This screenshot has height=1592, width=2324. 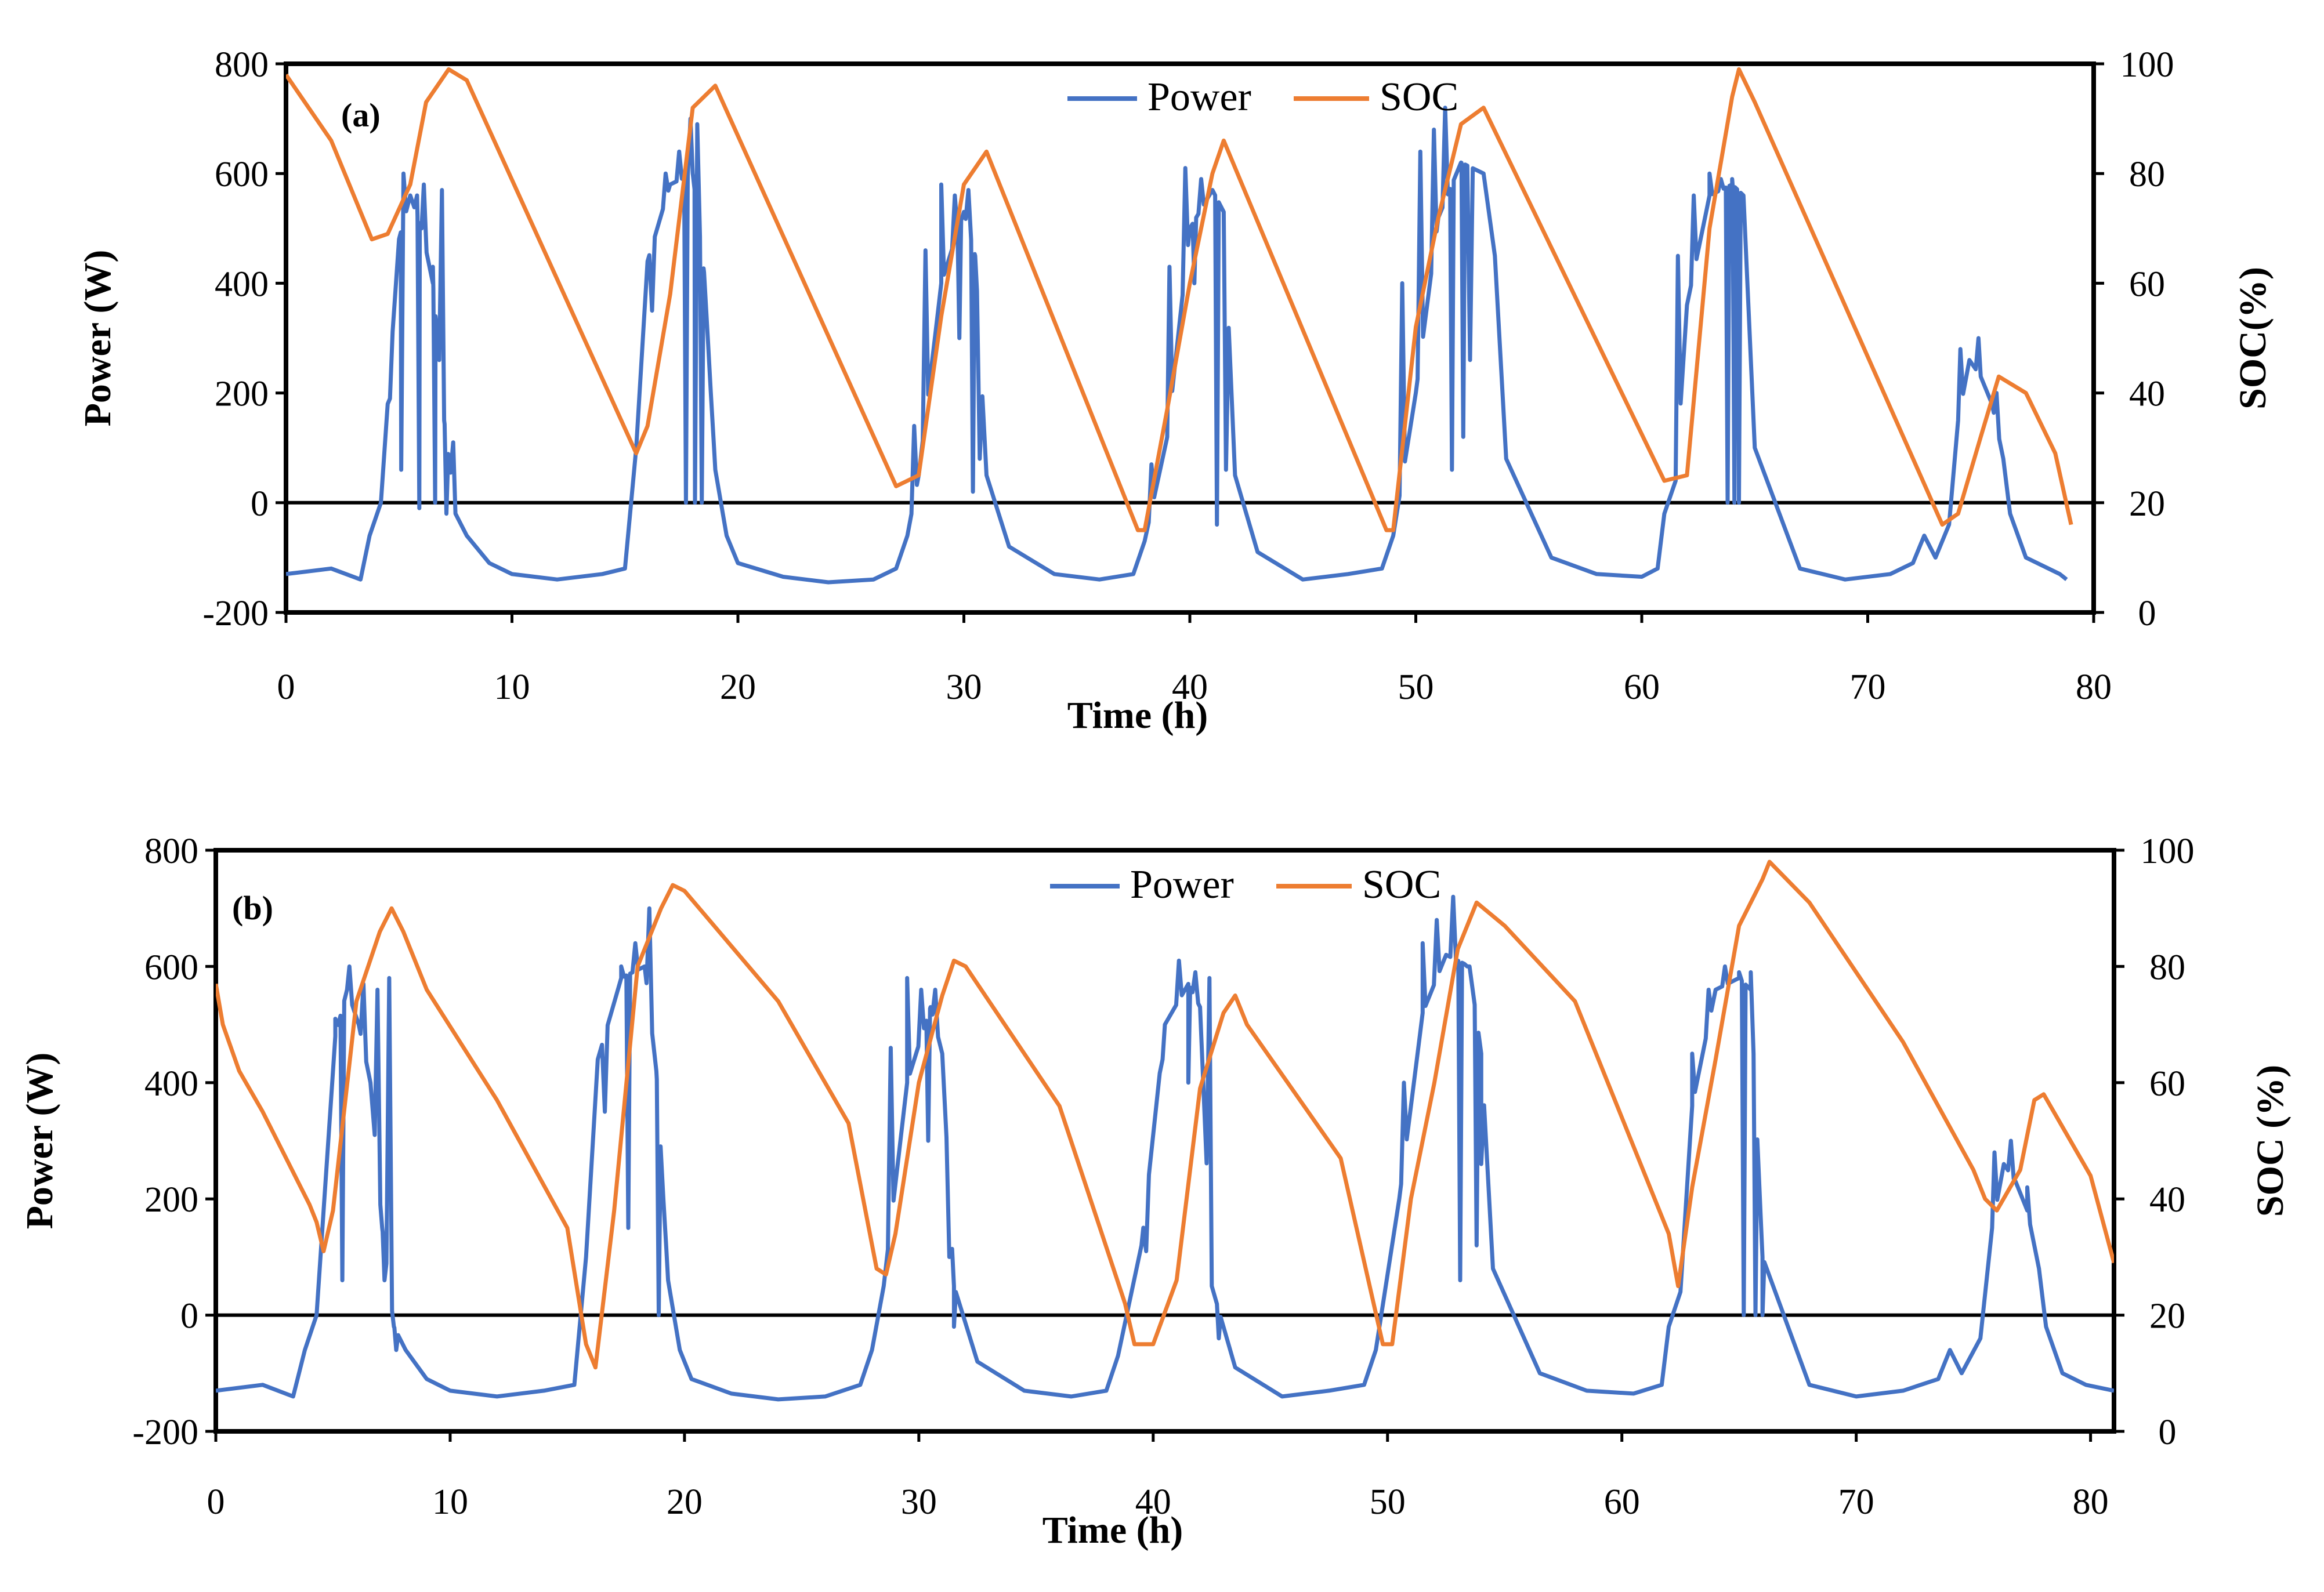 What do you see at coordinates (2270, 1141) in the screenshot?
I see `y2-axis-title: SOC (%)` at bounding box center [2270, 1141].